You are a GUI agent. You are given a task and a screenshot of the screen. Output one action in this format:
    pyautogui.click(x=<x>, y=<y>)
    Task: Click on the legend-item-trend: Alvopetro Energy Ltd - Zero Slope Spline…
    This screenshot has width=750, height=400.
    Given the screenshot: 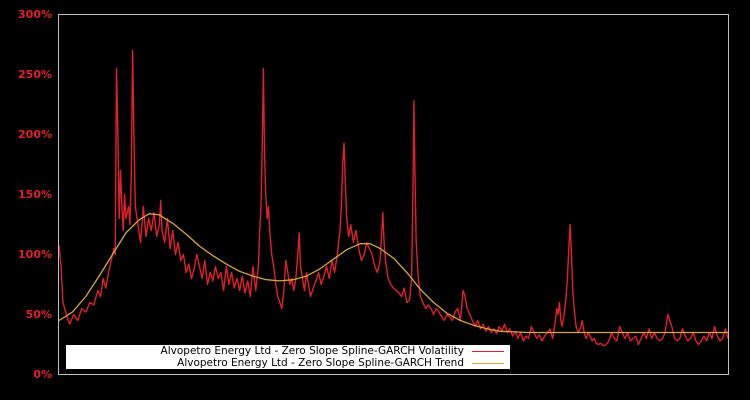 What is the action you would take?
    pyautogui.click(x=343, y=363)
    